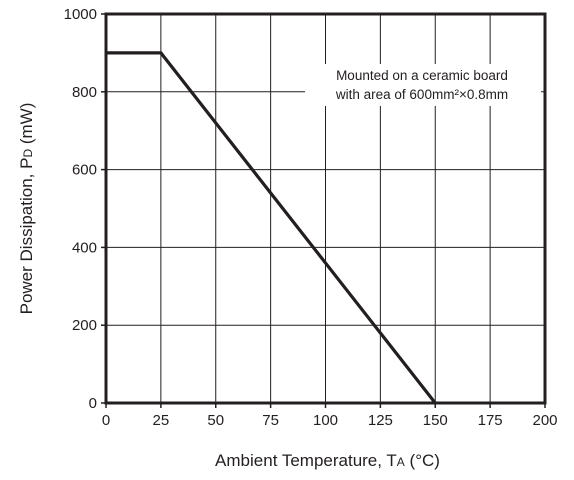 This screenshot has width=574, height=480. Describe the element at coordinates (380, 420) in the screenshot. I see `x-tick-label-125: 125` at that location.